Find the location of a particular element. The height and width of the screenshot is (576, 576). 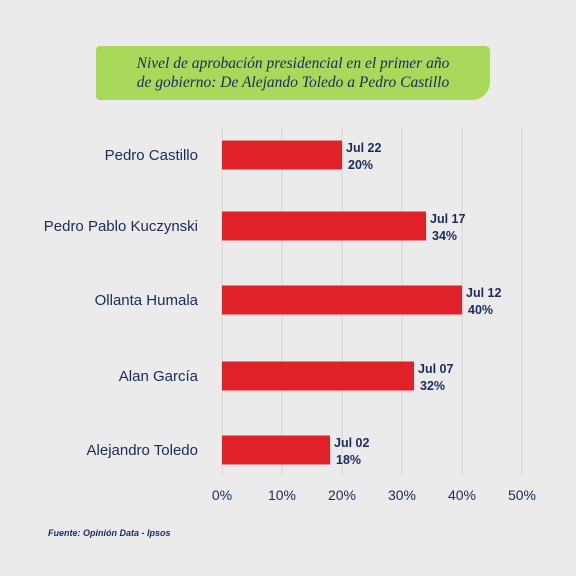

category-label: Pedro Pablo Kuczynski is located at coordinates (121, 226).